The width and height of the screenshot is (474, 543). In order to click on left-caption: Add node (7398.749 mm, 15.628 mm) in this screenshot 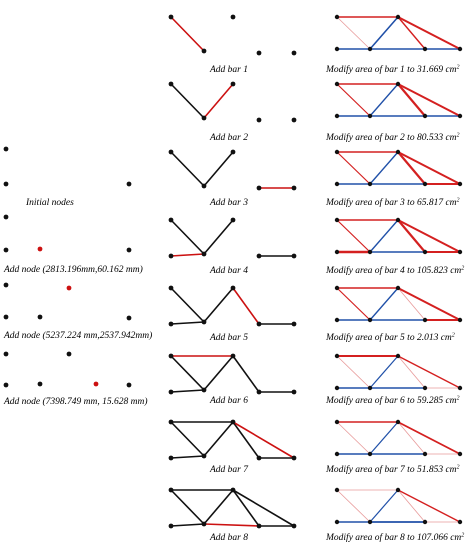, I will do `click(75, 401)`.